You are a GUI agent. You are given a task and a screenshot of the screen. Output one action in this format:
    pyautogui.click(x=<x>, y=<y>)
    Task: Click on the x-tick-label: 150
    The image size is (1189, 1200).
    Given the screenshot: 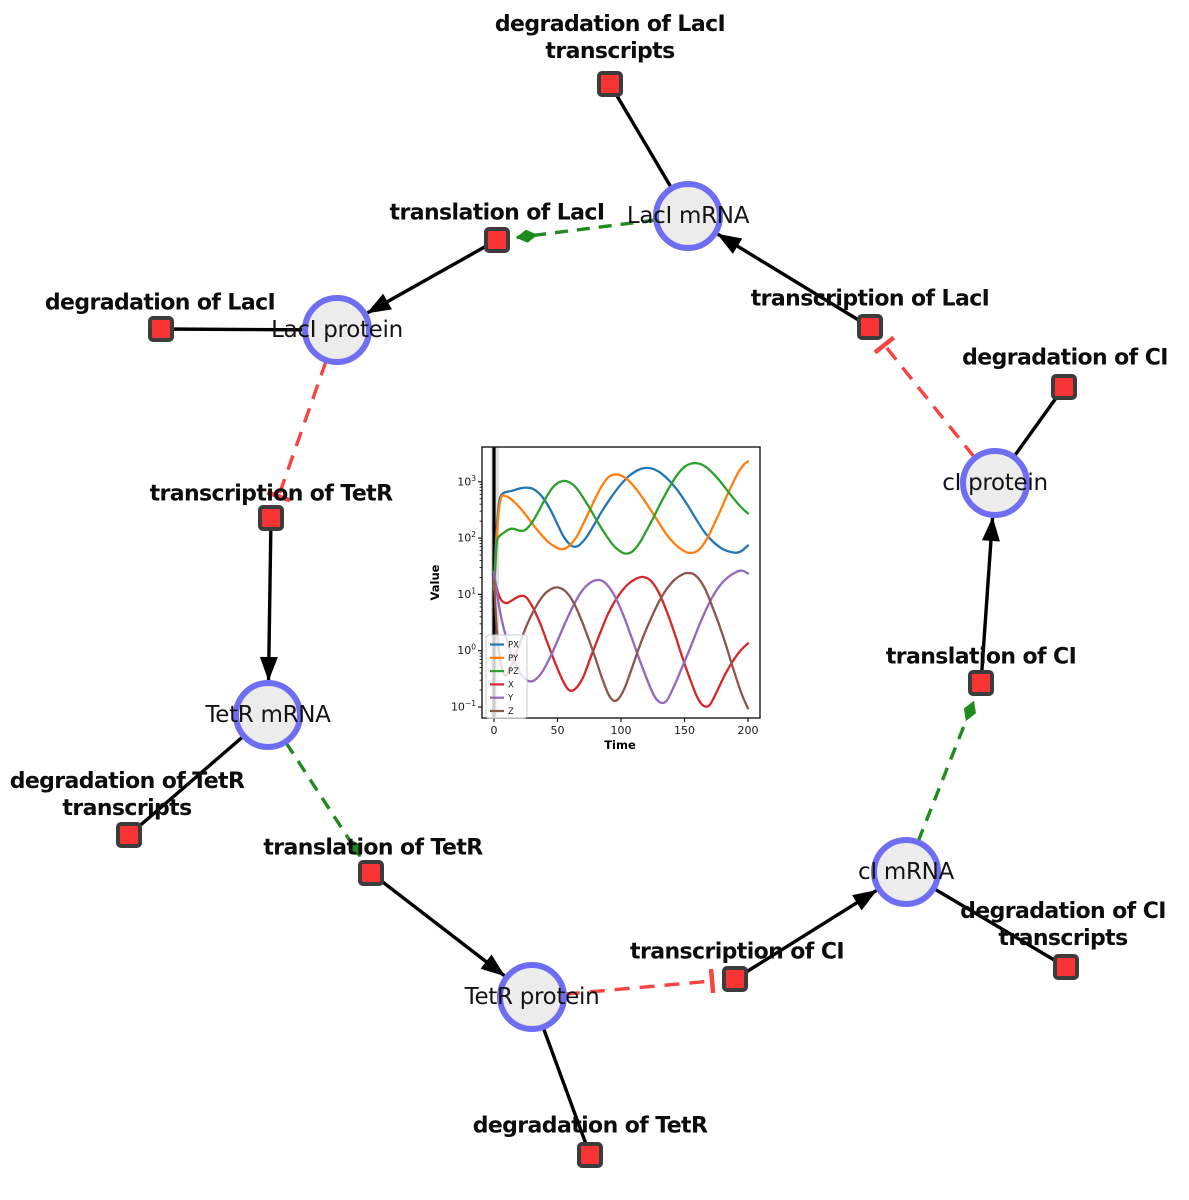 What is the action you would take?
    pyautogui.click(x=684, y=730)
    